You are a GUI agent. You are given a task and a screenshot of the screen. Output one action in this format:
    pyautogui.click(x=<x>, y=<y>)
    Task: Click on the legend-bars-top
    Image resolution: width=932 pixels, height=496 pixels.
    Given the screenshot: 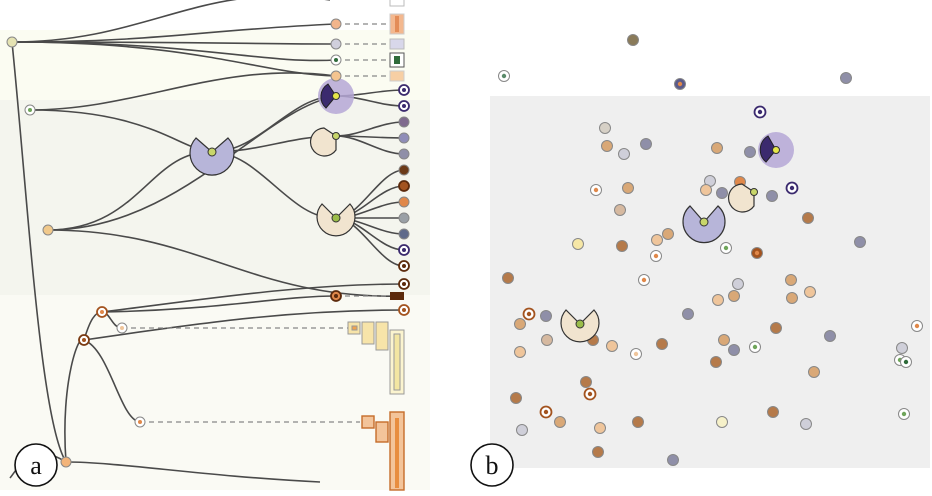 What is the action you would take?
    pyautogui.click(x=397, y=150)
    